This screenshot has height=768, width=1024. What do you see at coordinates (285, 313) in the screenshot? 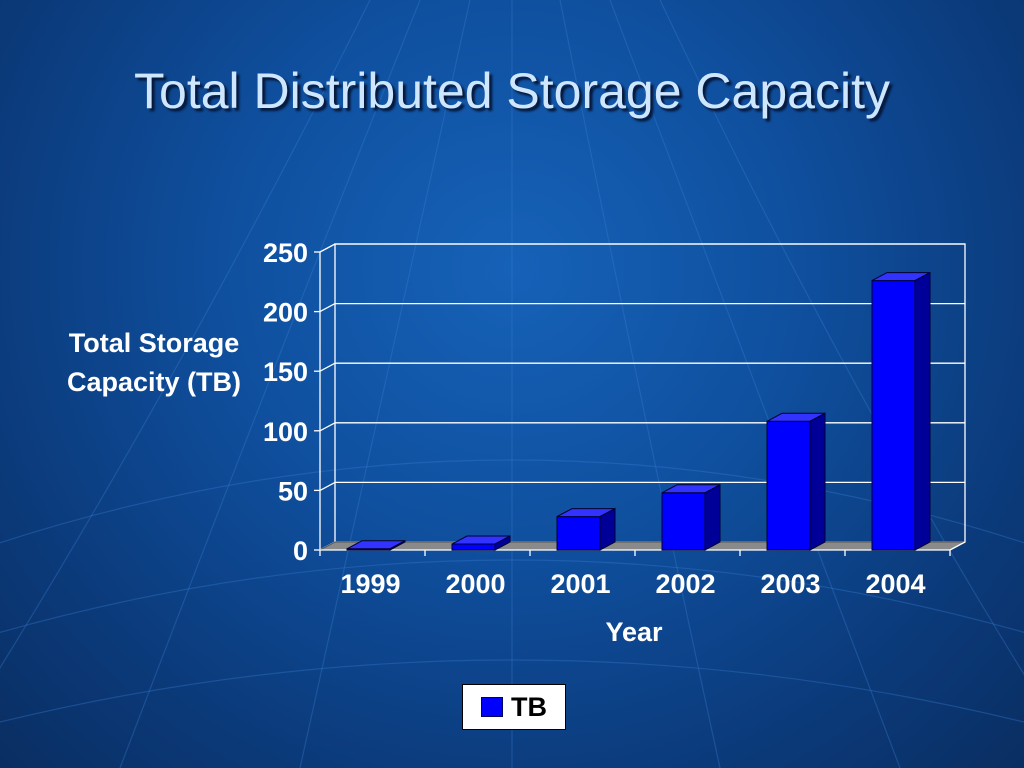
I see `y-tick-label: 200` at bounding box center [285, 313].